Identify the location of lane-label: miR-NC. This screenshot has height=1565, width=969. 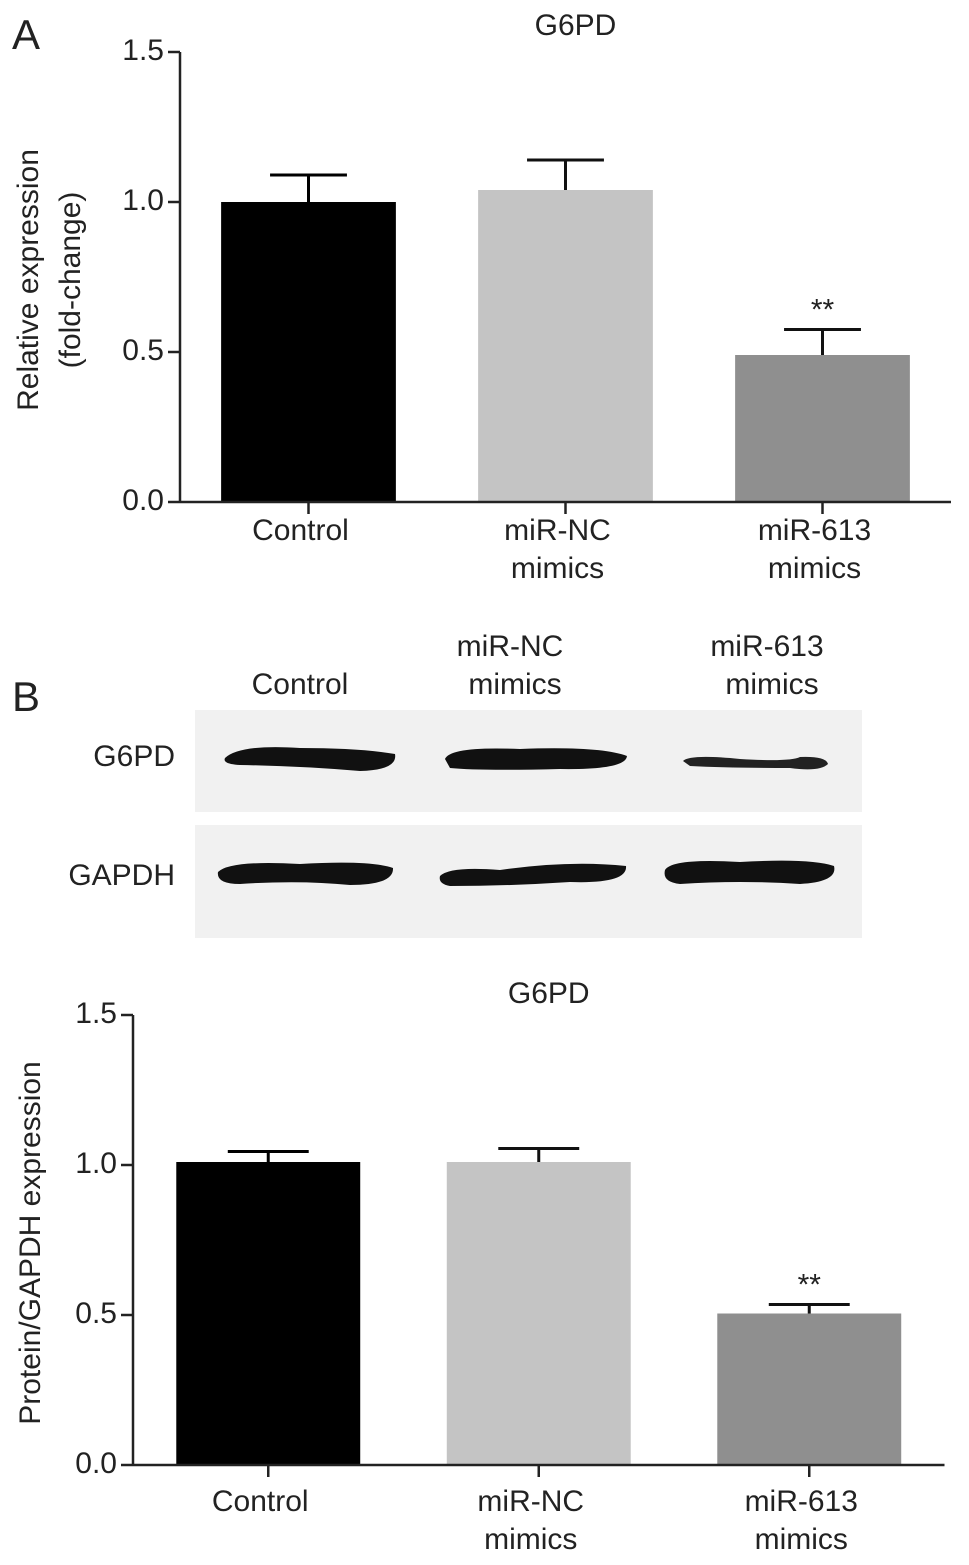
(510, 646).